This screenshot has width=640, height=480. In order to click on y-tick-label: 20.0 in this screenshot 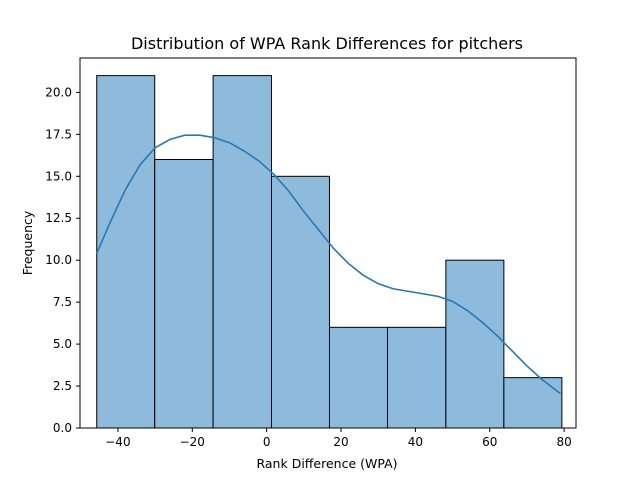, I will do `click(58, 92)`.